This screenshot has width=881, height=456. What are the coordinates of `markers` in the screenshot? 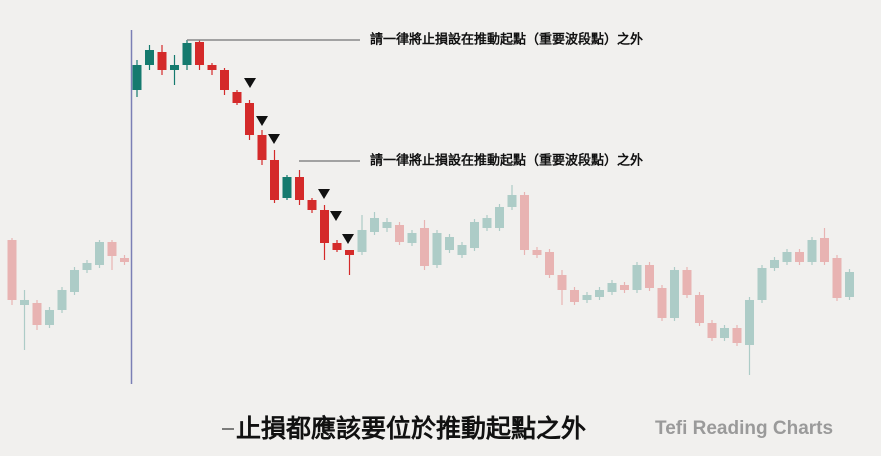 It's located at (299, 161).